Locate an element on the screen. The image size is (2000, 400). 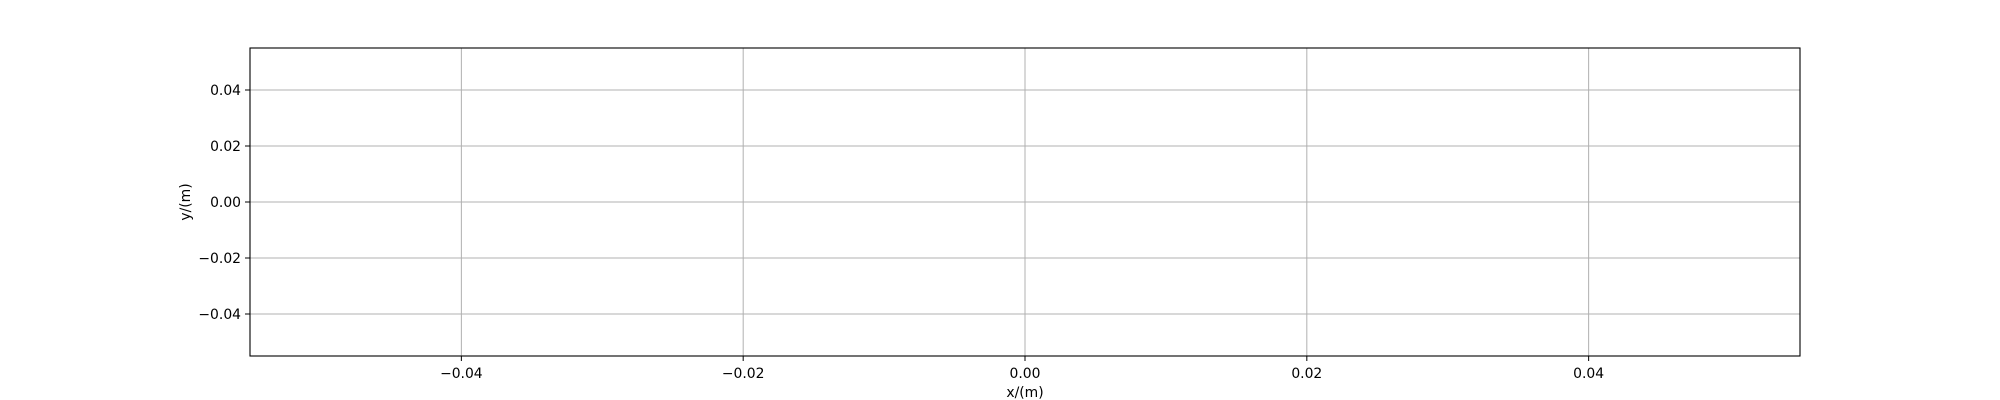
x-tick-label: 0.04 is located at coordinates (1588, 374).